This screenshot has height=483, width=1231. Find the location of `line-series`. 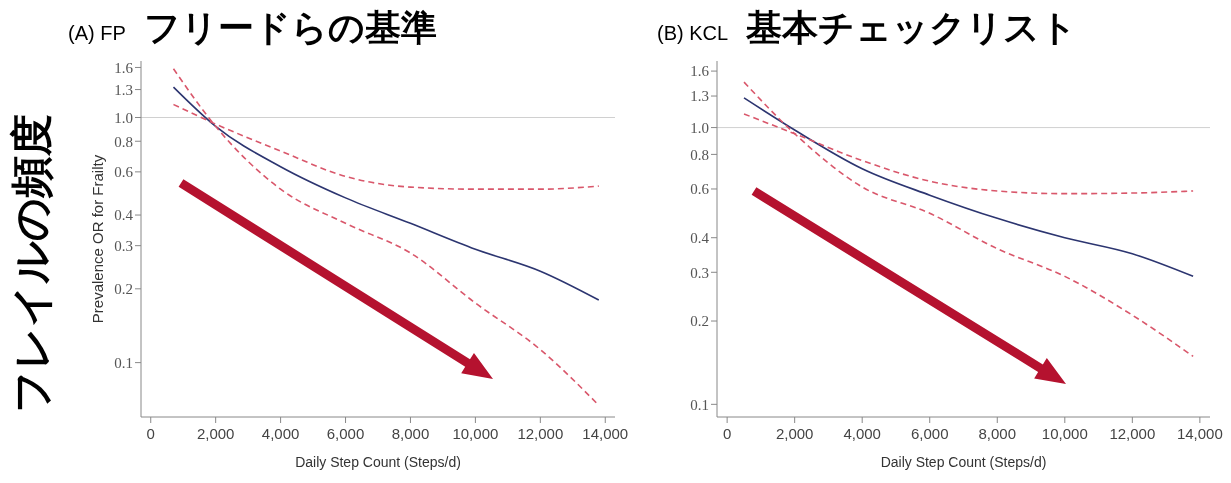

line-series is located at coordinates (968, 187).